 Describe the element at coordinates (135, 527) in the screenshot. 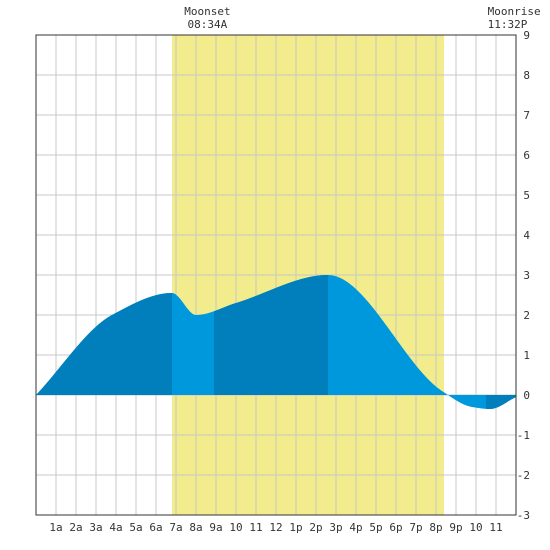

I see `x-tick-label: 5a` at that location.